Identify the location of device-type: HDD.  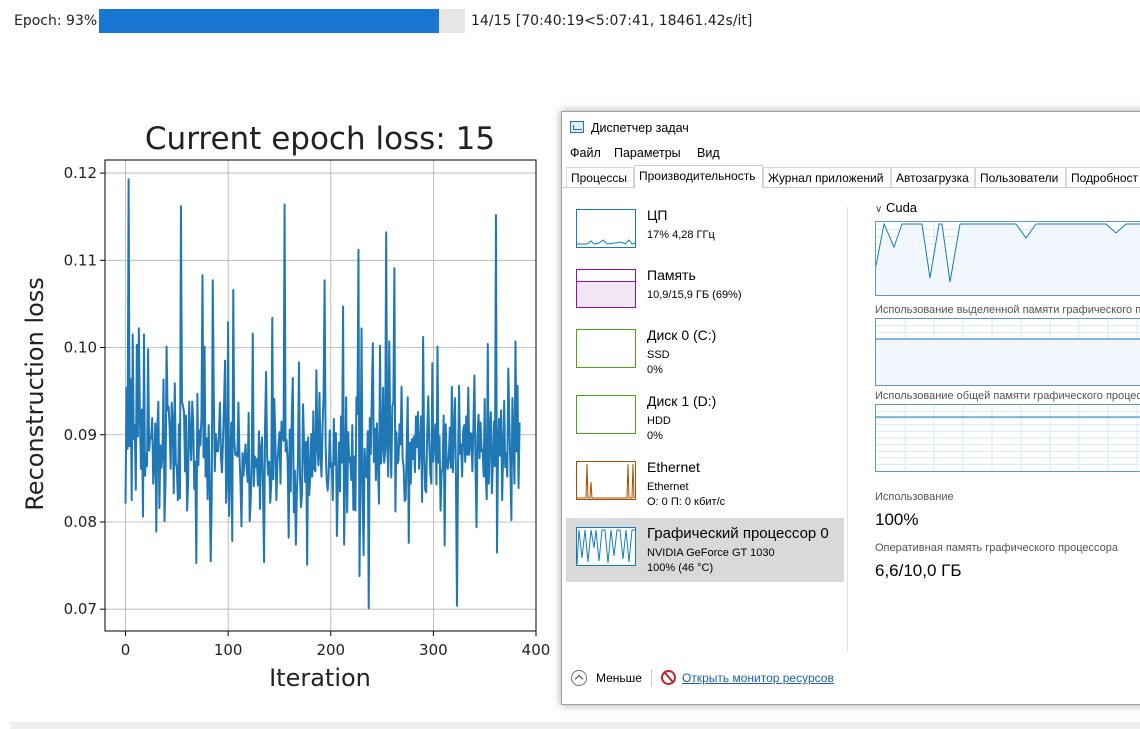
(659, 421).